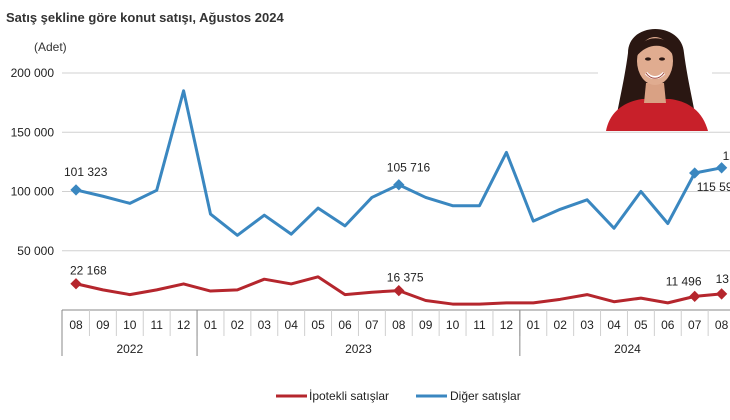 Image resolution: width=730 pixels, height=420 pixels. Describe the element at coordinates (684, 281) in the screenshot. I see `data-label: 11 496` at that location.